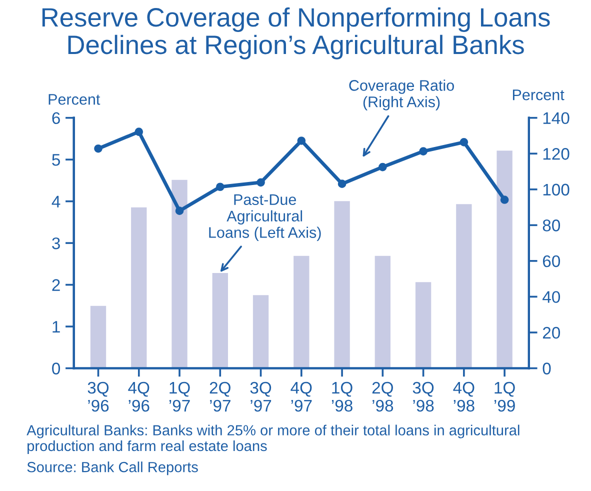  Describe the element at coordinates (546, 368) in the screenshot. I see `y2-tick-label: 0` at that location.